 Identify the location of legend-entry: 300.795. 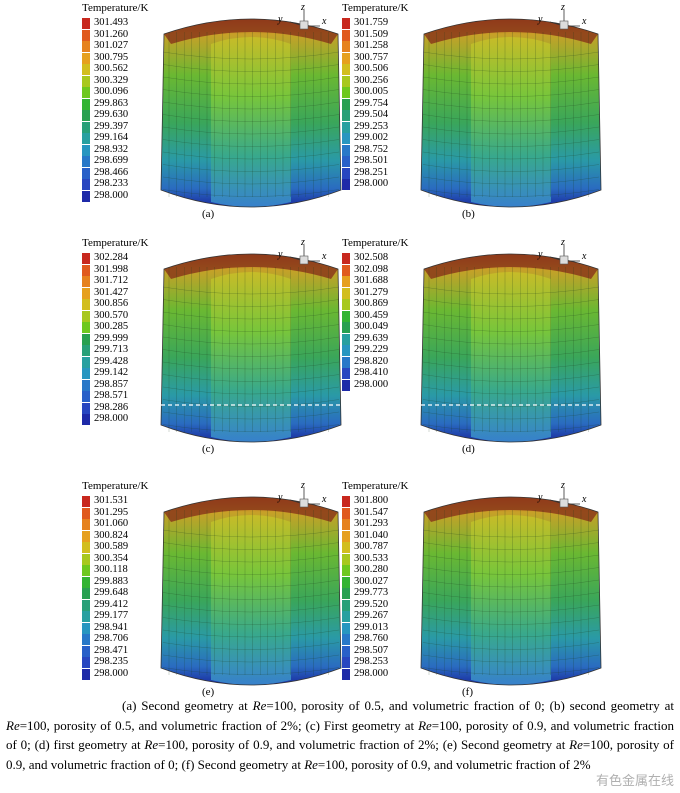
(117, 57).